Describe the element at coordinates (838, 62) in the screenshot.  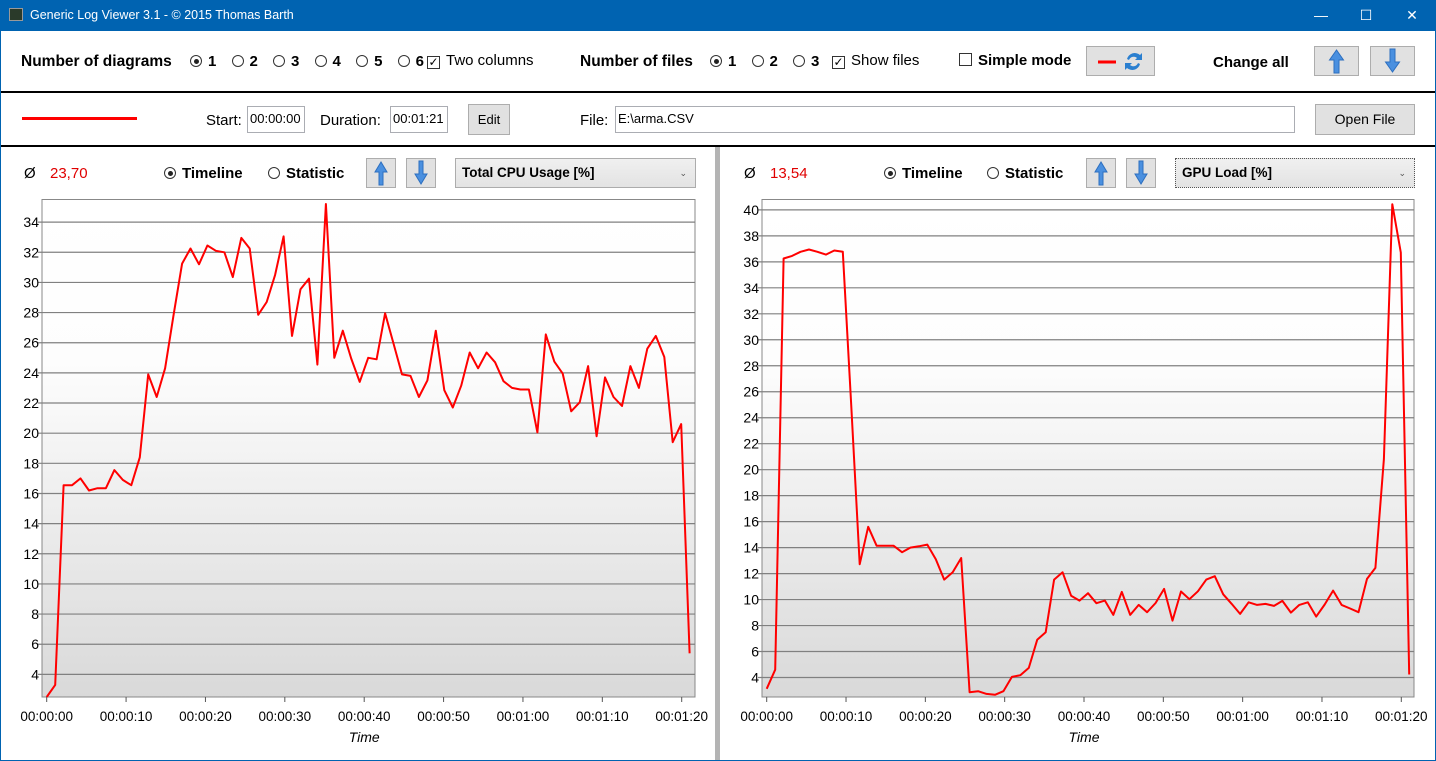
I see `checkbox-icon: ✓` at that location.